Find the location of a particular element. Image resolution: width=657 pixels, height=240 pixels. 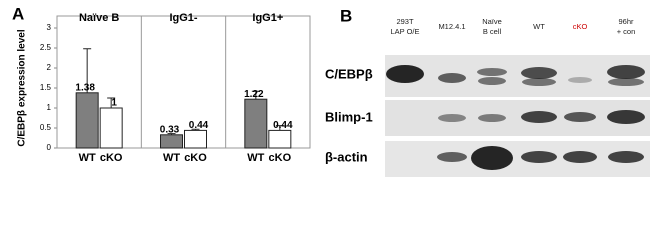

row-label: Blimp-1 is located at coordinates (349, 116).